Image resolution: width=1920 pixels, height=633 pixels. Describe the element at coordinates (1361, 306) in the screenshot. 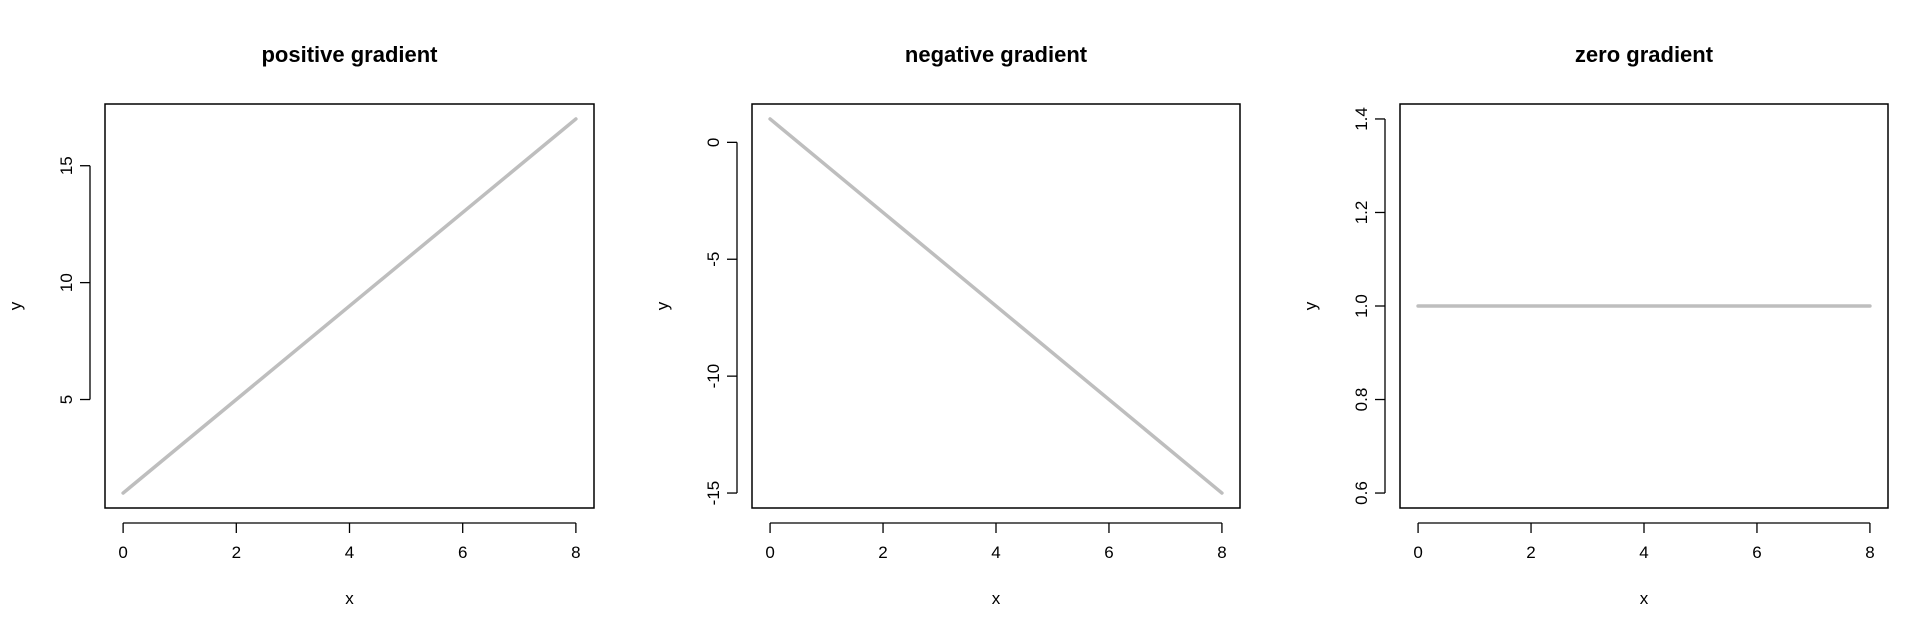

I see `y-tick-label: 1.0` at that location.